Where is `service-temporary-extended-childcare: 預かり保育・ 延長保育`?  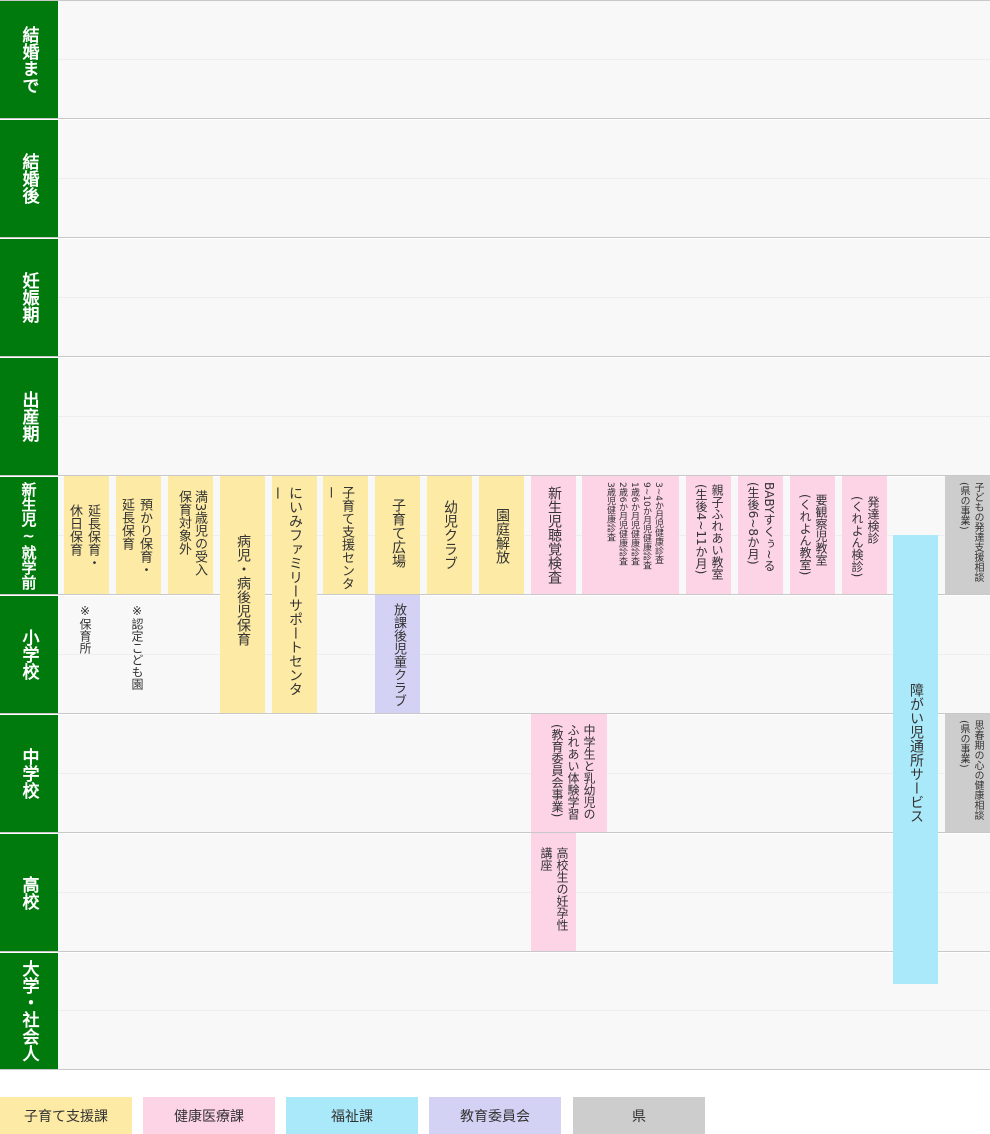
service-temporary-extended-childcare: 預かり保育・ 延長保育 is located at coordinates (138, 535).